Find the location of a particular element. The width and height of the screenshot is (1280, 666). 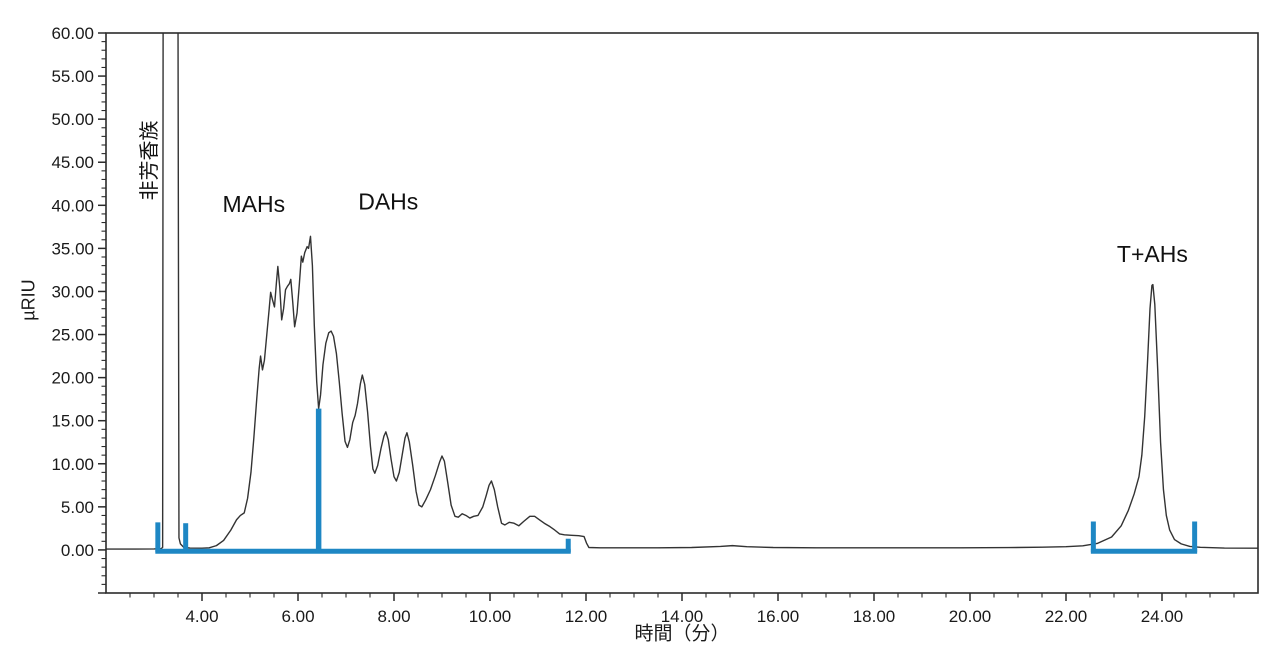

x-tick-label: 6.00 is located at coordinates (297, 616).